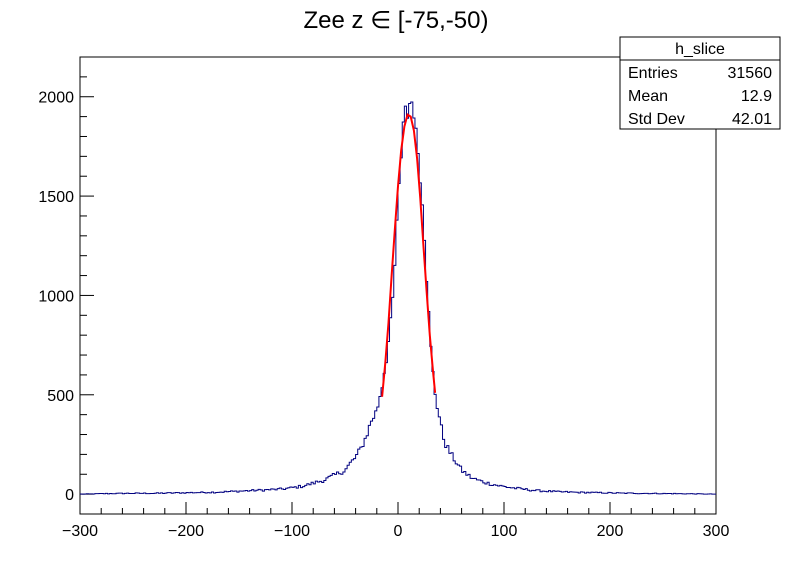  I want to click on x-tick-label: −200, so click(186, 531).